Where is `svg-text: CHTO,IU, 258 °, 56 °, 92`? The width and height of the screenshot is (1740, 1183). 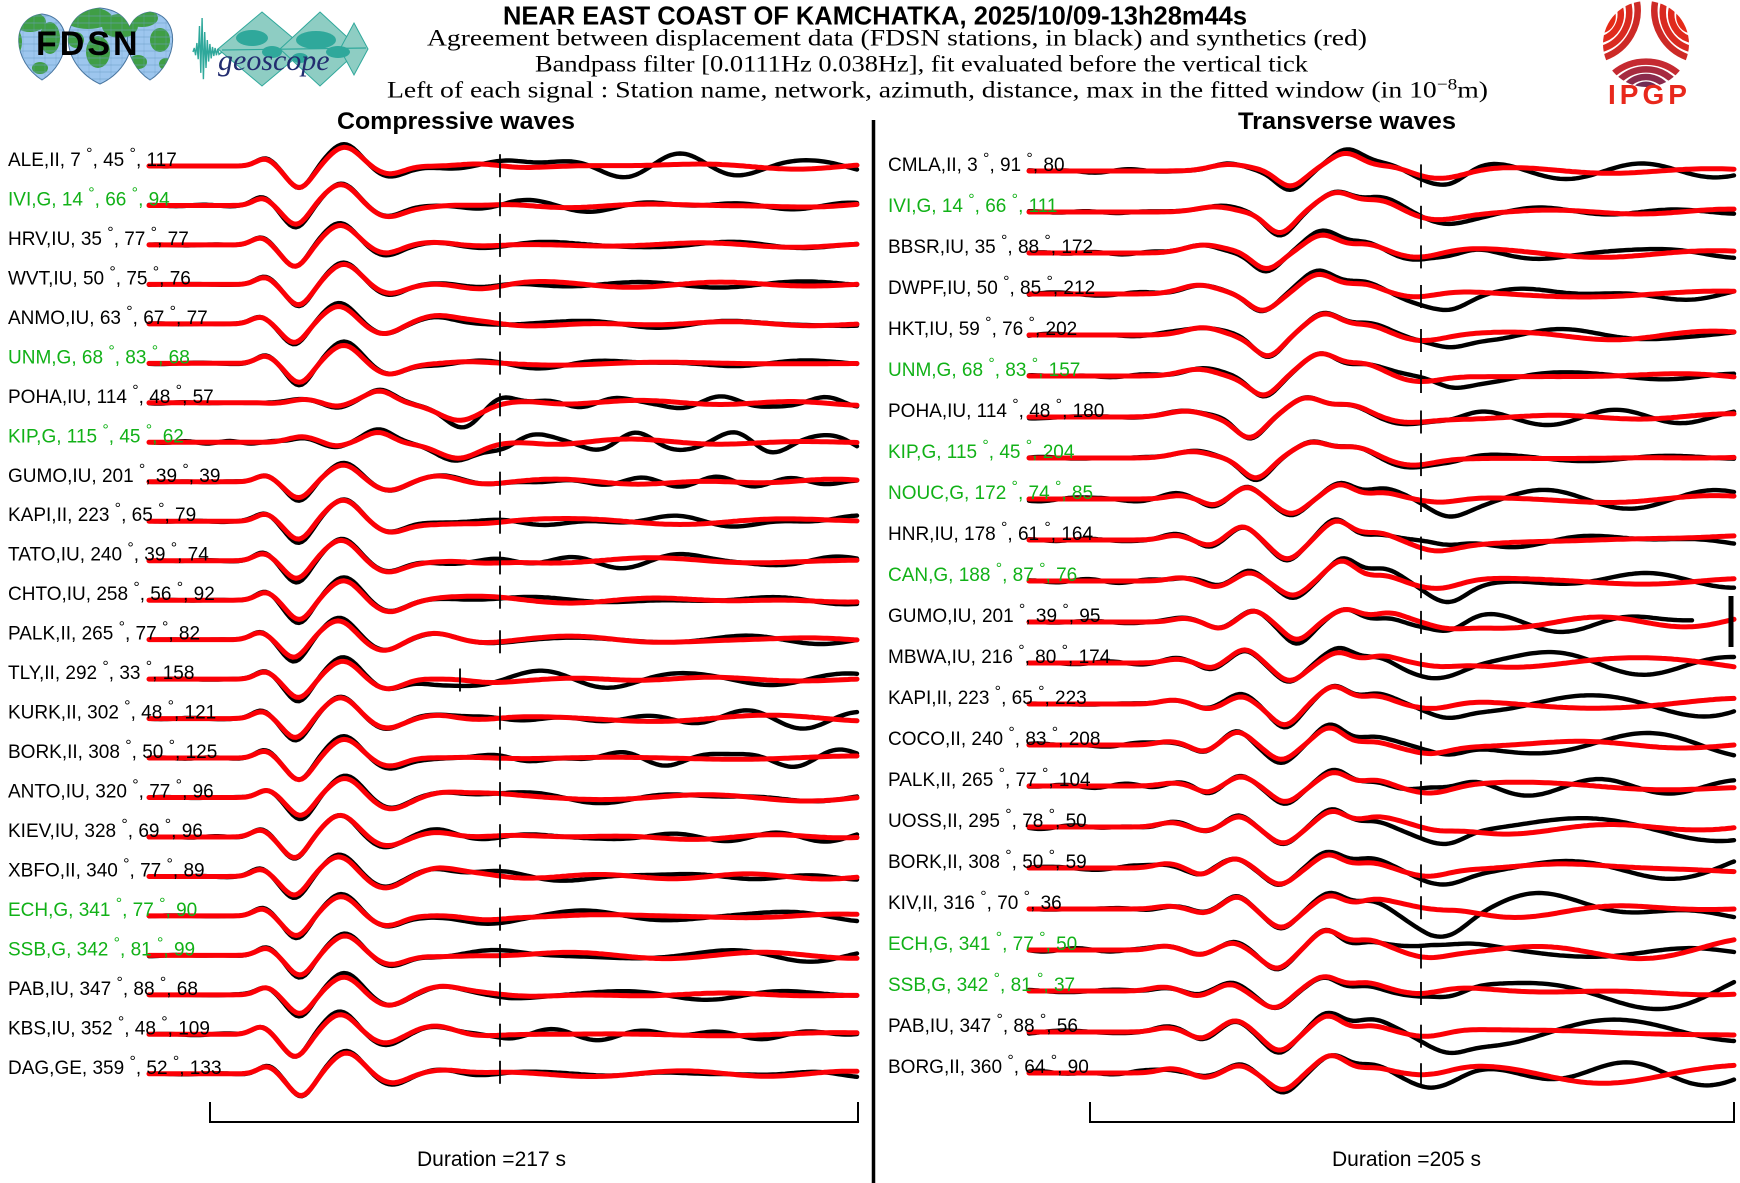
svg-text: CHTO,IU, 258 °, 56 °, 92 is located at coordinates (111, 593).